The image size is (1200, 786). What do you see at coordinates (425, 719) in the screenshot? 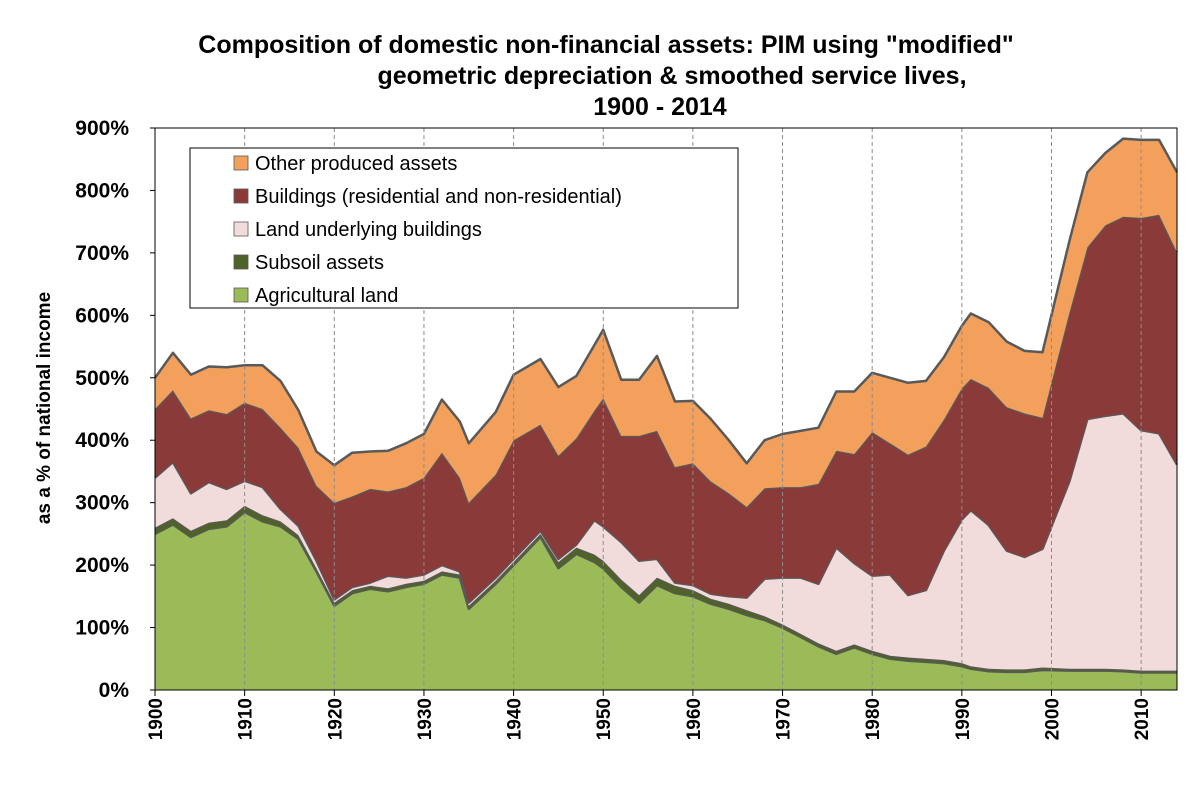
I see `x-tick-label-1930: 1930` at bounding box center [425, 719].